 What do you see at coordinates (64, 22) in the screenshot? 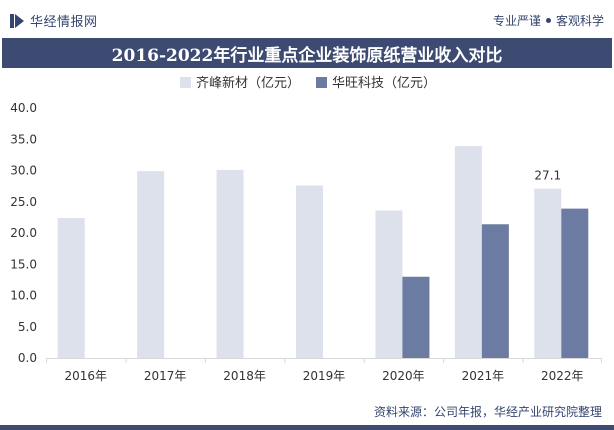
I see `brand-name: 华经情报网` at bounding box center [64, 22].